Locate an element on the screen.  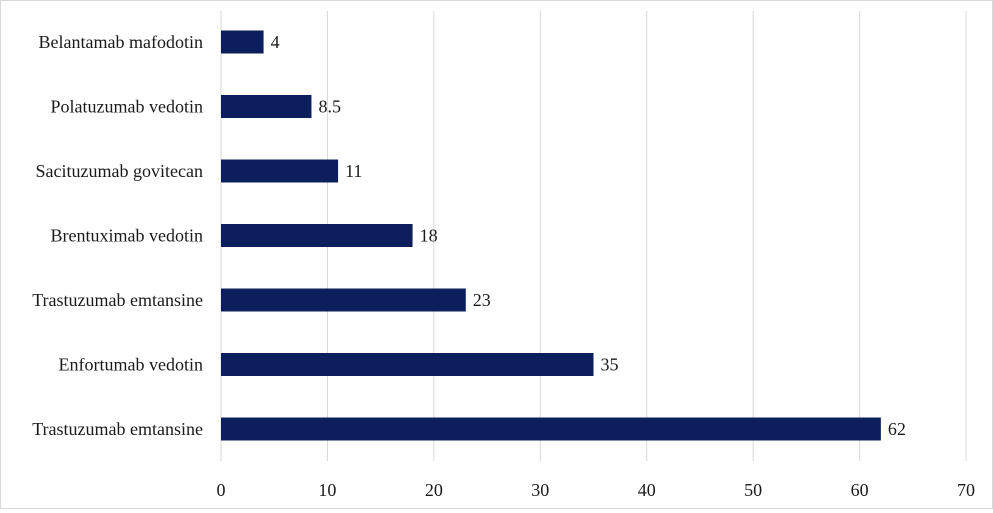
category-label: Brentuximab vedotin is located at coordinates (127, 236).